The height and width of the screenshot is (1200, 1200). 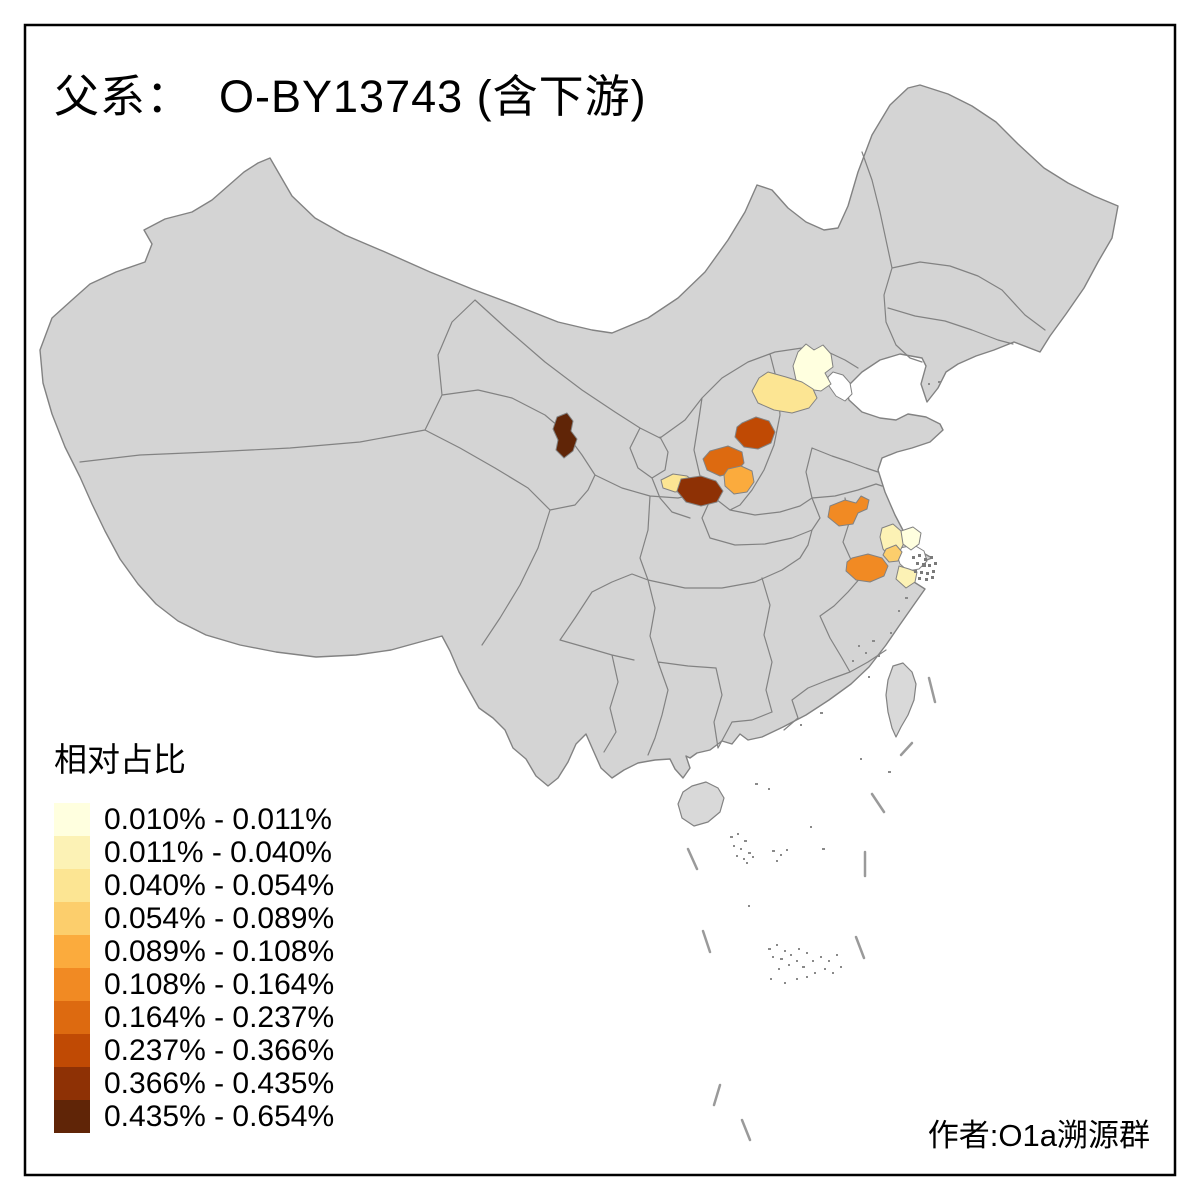 I want to click on coastal-specks, so click(x=844, y=644).